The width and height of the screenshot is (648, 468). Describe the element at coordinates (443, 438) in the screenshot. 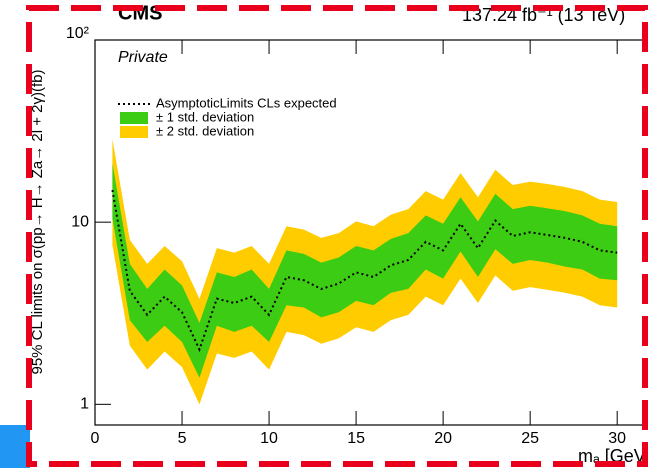

I see `x-tick-label: 20` at that location.